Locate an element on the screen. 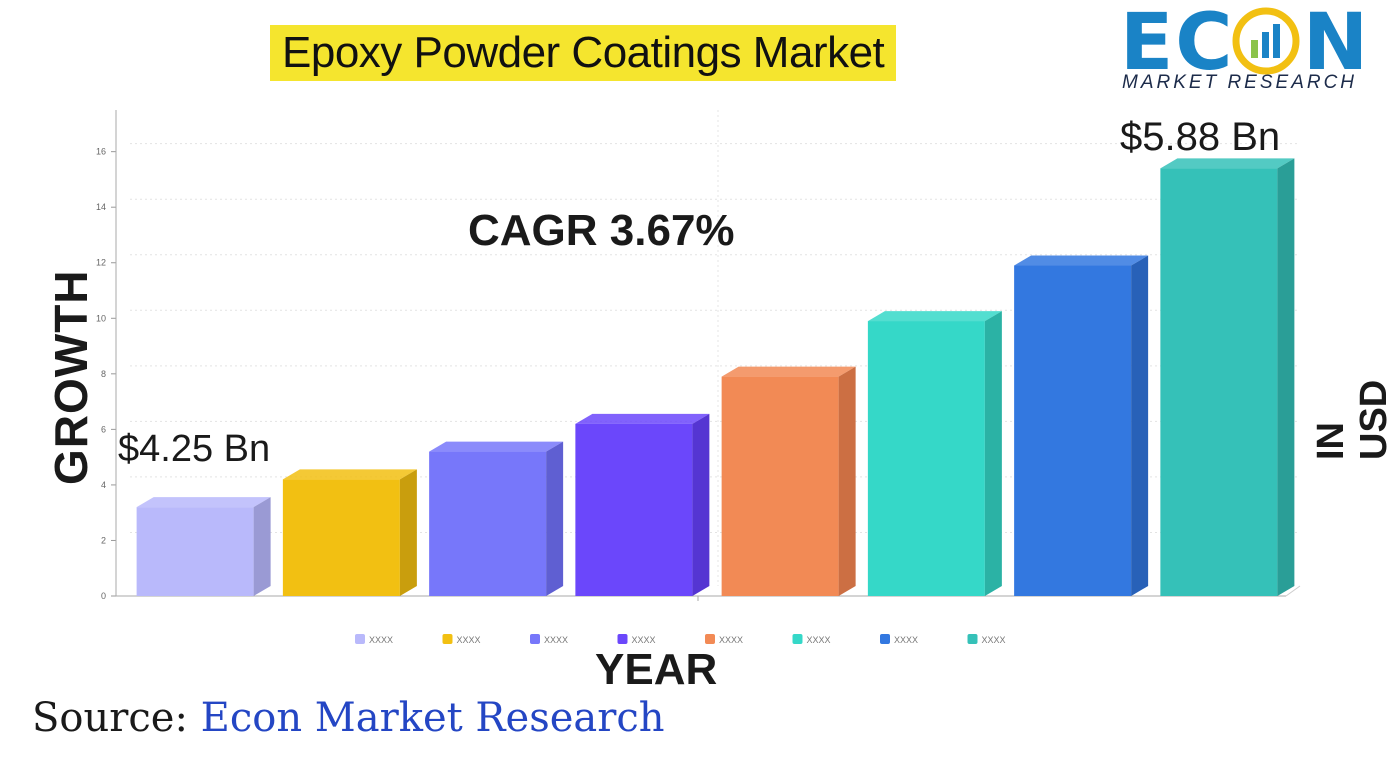 This screenshot has width=1395, height=761. y-tick-labels: 0 2 4 6 8 10 12 14 16 is located at coordinates (101, 374).